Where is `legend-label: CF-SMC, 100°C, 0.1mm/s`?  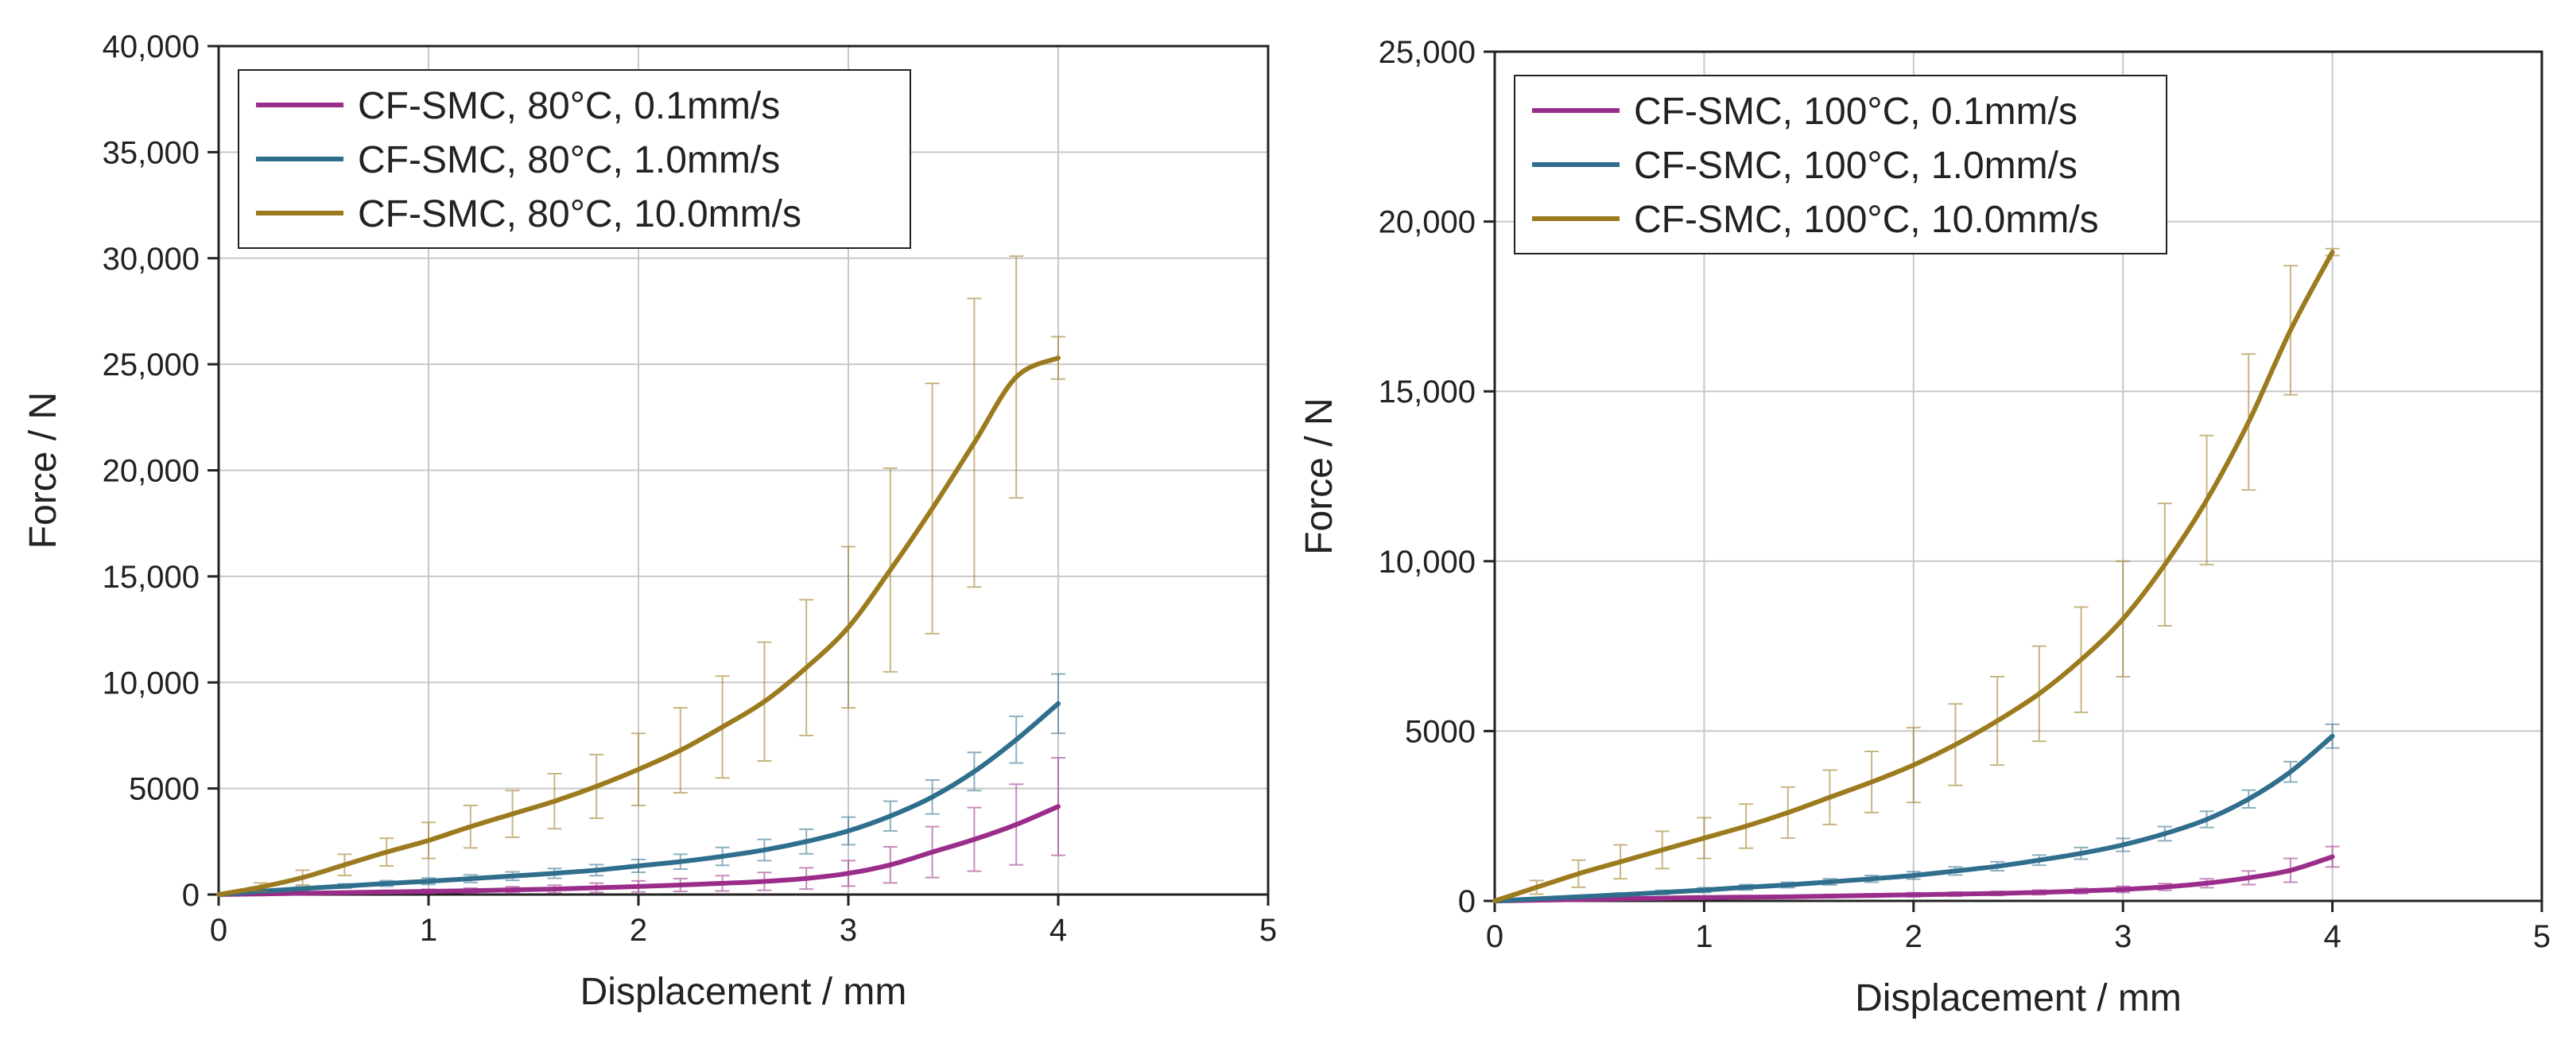 legend-label: CF-SMC, 100°C, 0.1mm/s is located at coordinates (1855, 112).